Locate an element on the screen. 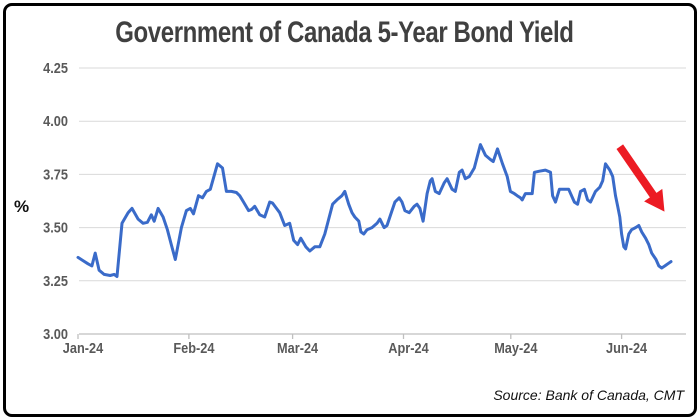 The height and width of the screenshot is (420, 700). y-tick-label: 4.25 is located at coordinates (55, 68).